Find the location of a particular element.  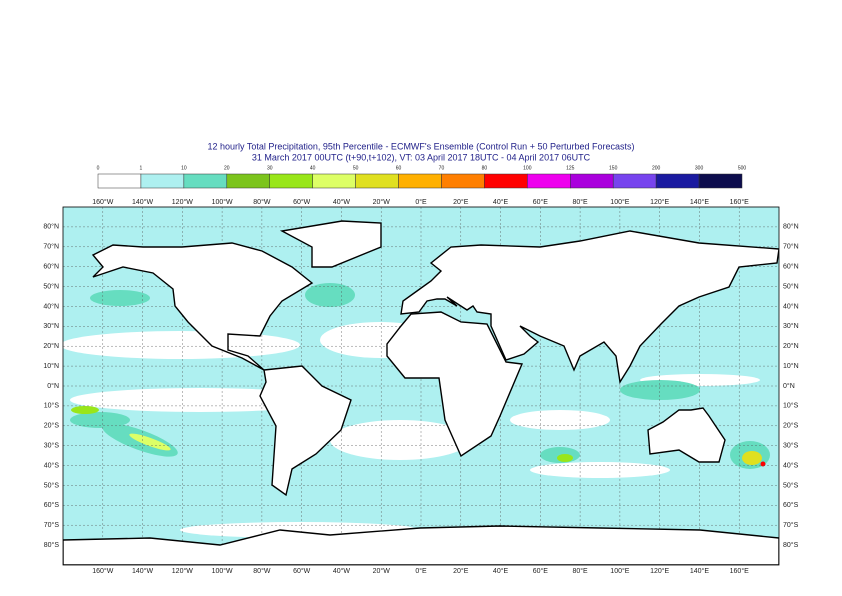

lat-label-left: 40°S is located at coordinates (52, 465).